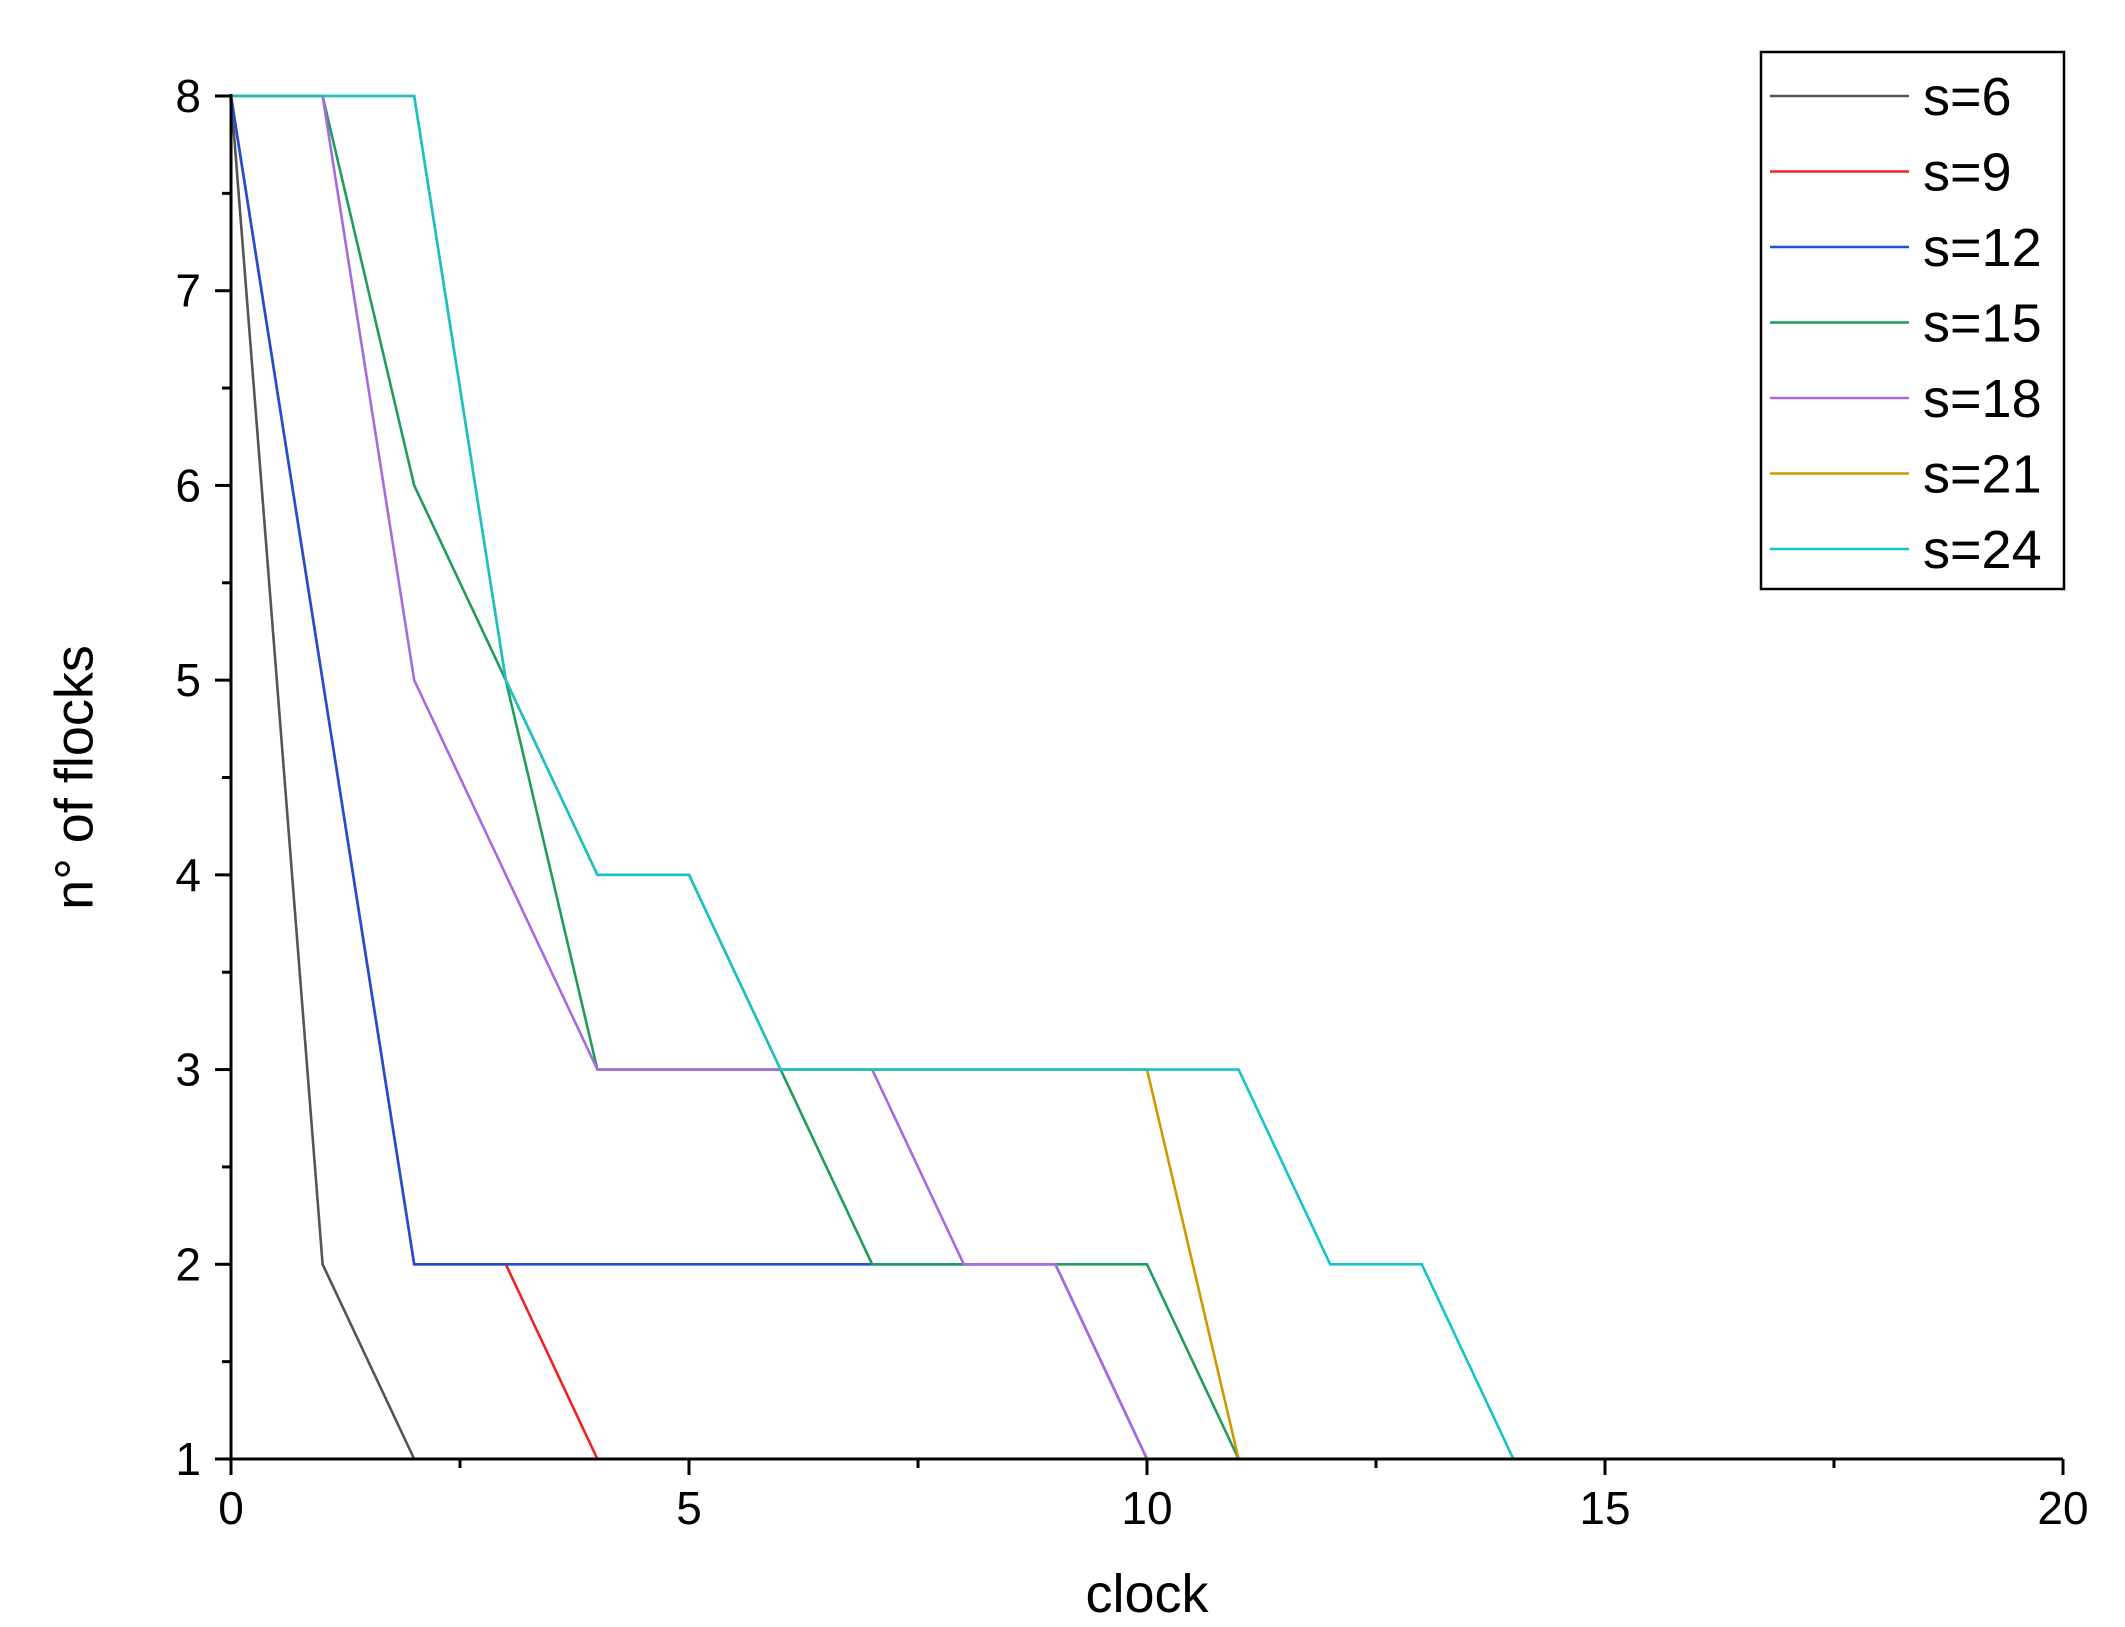 Image resolution: width=2125 pixels, height=1627 pixels. What do you see at coordinates (188, 1264) in the screenshot?
I see `y-tick-label: 2` at bounding box center [188, 1264].